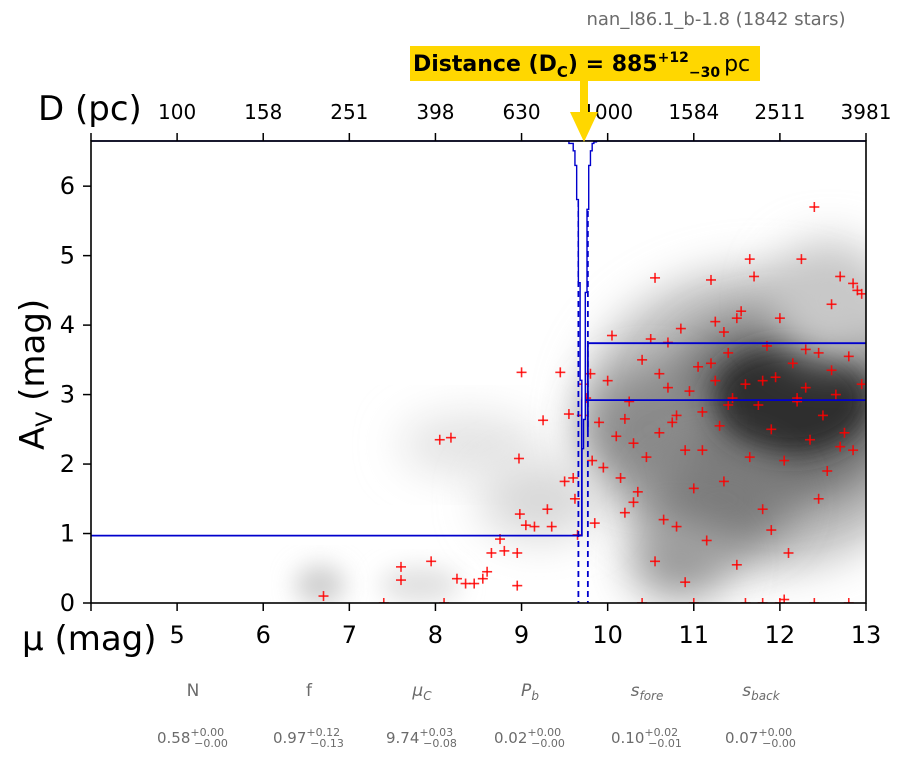 The height and width of the screenshot is (759, 902). What do you see at coordinates (67, 256) in the screenshot?
I see `y-tick-label: 5` at bounding box center [67, 256].